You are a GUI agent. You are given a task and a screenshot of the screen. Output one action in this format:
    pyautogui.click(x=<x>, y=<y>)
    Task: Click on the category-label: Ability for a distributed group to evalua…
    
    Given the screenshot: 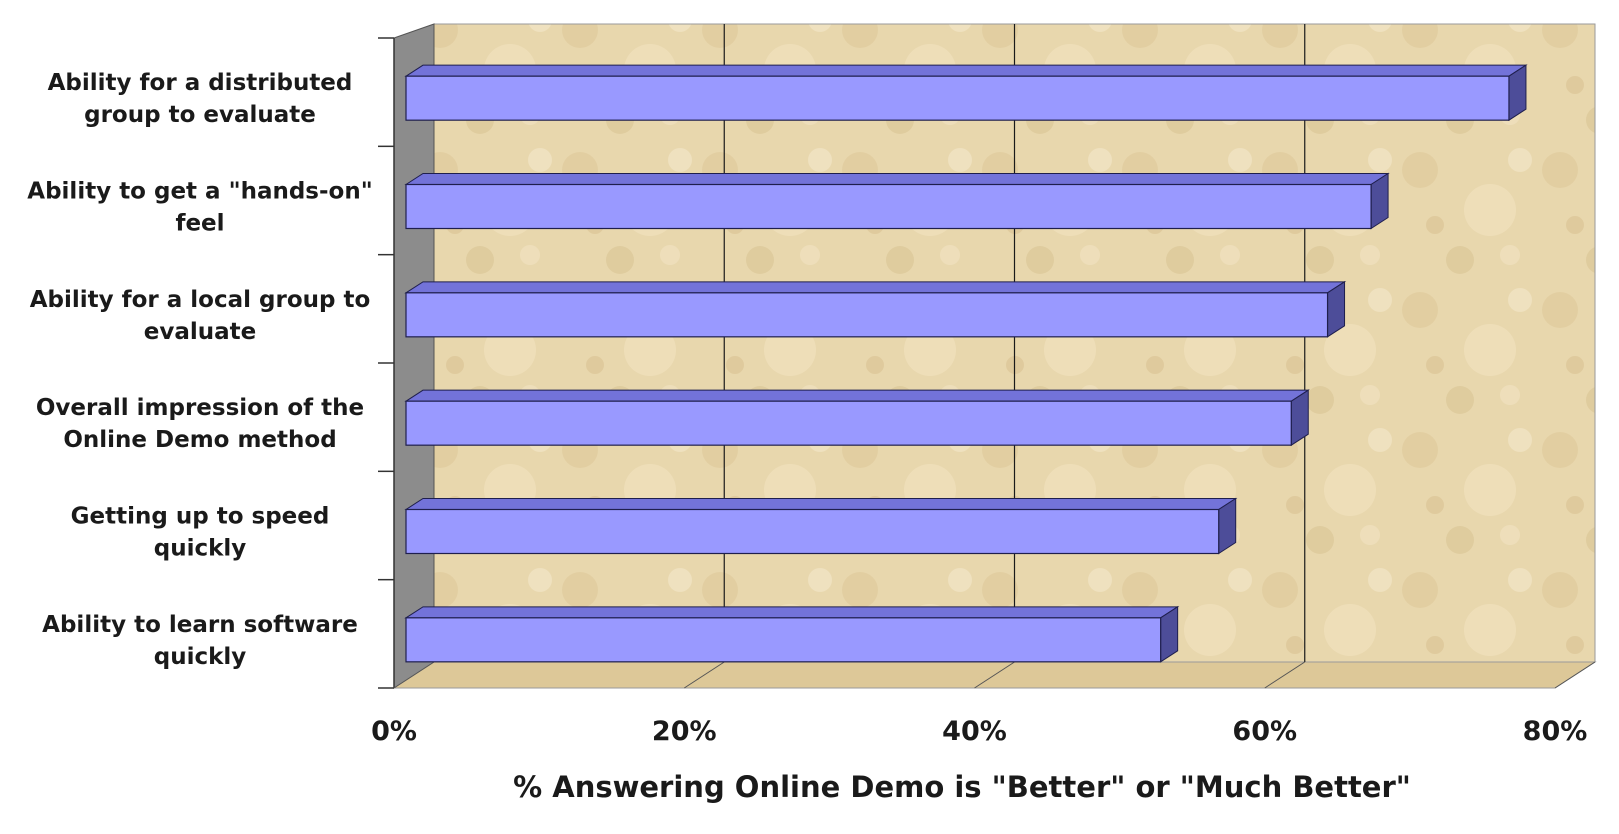 What is the action you would take?
    pyautogui.click(x=200, y=99)
    